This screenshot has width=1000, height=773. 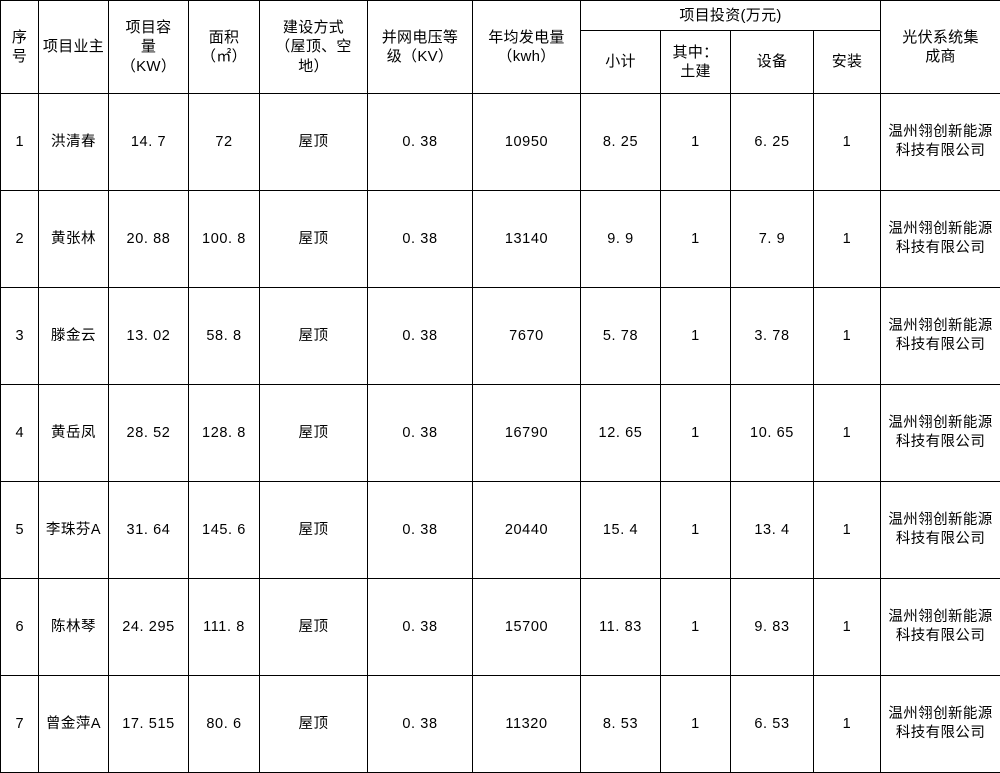 What do you see at coordinates (20, 47) in the screenshot?
I see `column-header-seq: 序 号` at bounding box center [20, 47].